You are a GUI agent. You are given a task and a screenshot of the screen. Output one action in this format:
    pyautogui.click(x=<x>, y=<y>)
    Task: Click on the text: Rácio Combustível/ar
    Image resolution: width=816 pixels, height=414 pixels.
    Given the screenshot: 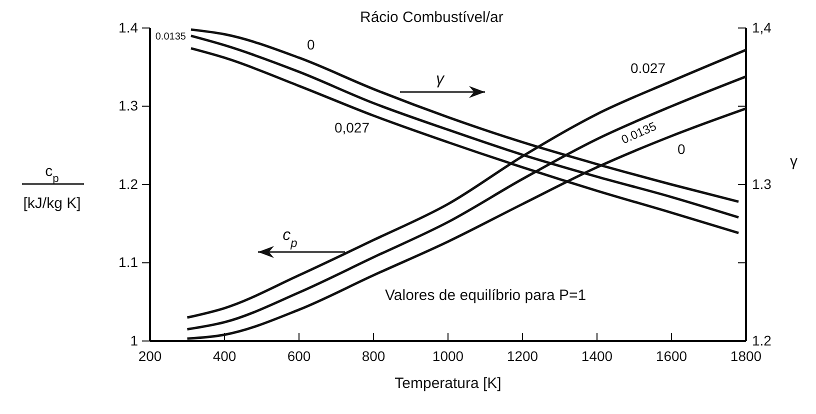 What is the action you would take?
    pyautogui.click(x=432, y=17)
    